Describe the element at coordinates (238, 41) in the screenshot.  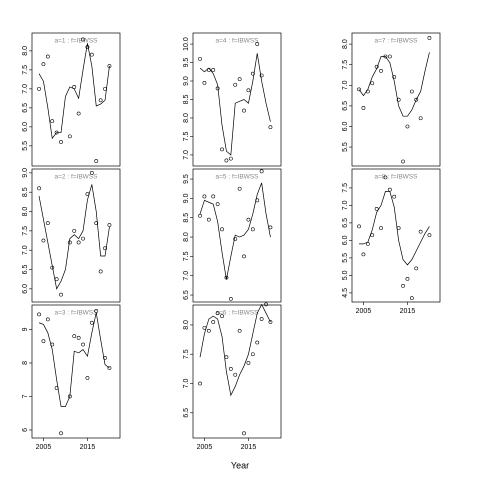
I see `panel-title: a=4 : f=IBWSS` at that location.